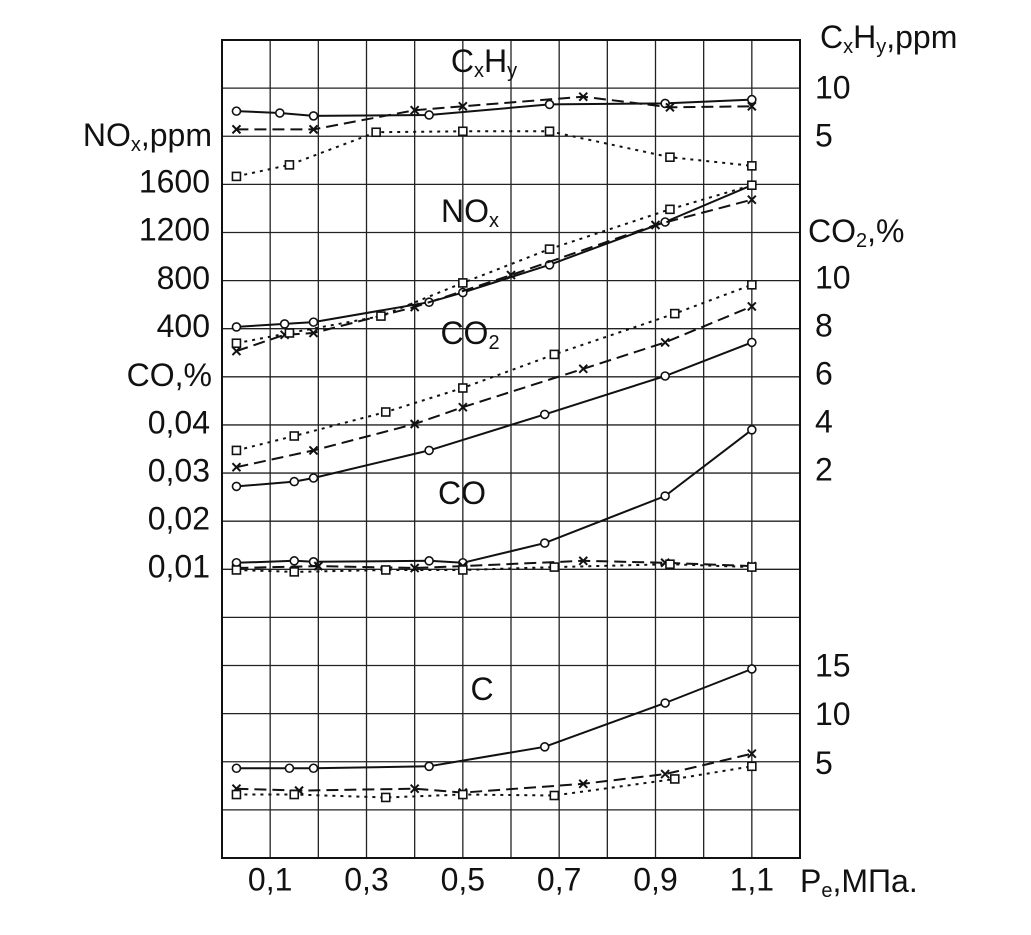 The width and height of the screenshot is (1031, 935). I want to click on y-tick-label: 800, so click(183, 278).